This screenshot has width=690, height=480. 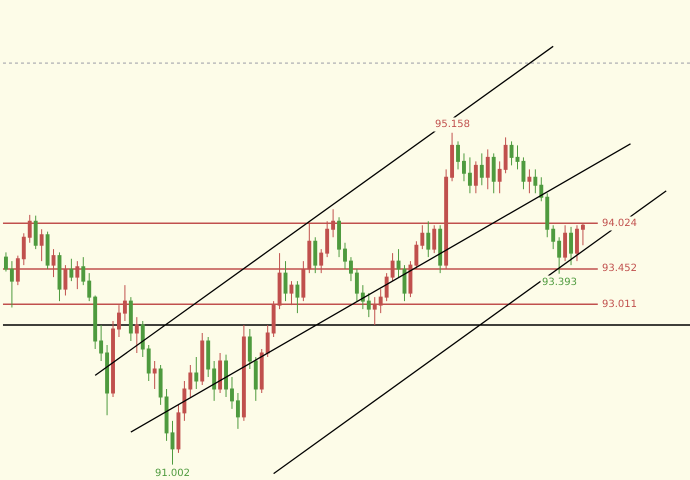 What do you see at coordinates (619, 223) in the screenshot?
I see `ref-line-label: 94.024` at bounding box center [619, 223].